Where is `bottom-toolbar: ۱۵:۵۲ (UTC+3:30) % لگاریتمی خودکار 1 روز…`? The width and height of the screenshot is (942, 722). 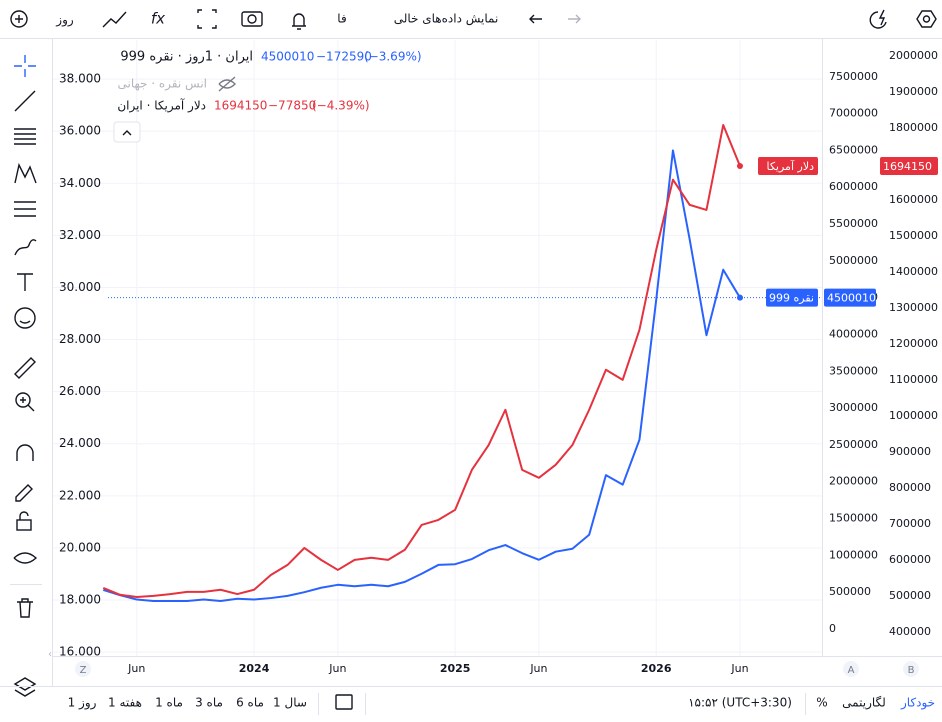
bottom-toolbar: ۱۵:۵۲ (UTC+3:30) % لگاریتمی خودکار 1 روز… is located at coordinates (501, 704).